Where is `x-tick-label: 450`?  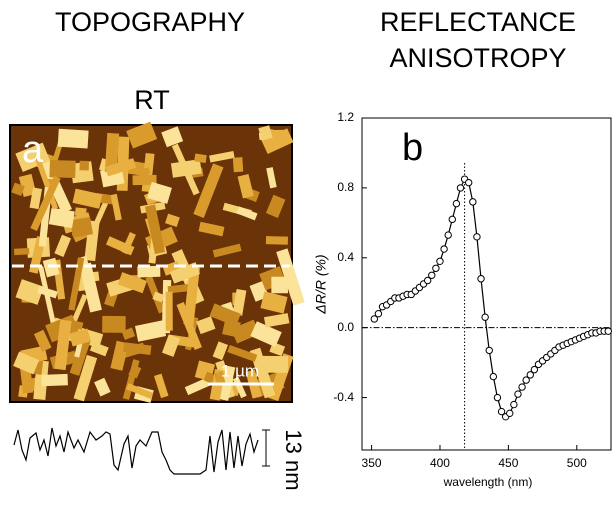 x-tick-label: 450 is located at coordinates (508, 463).